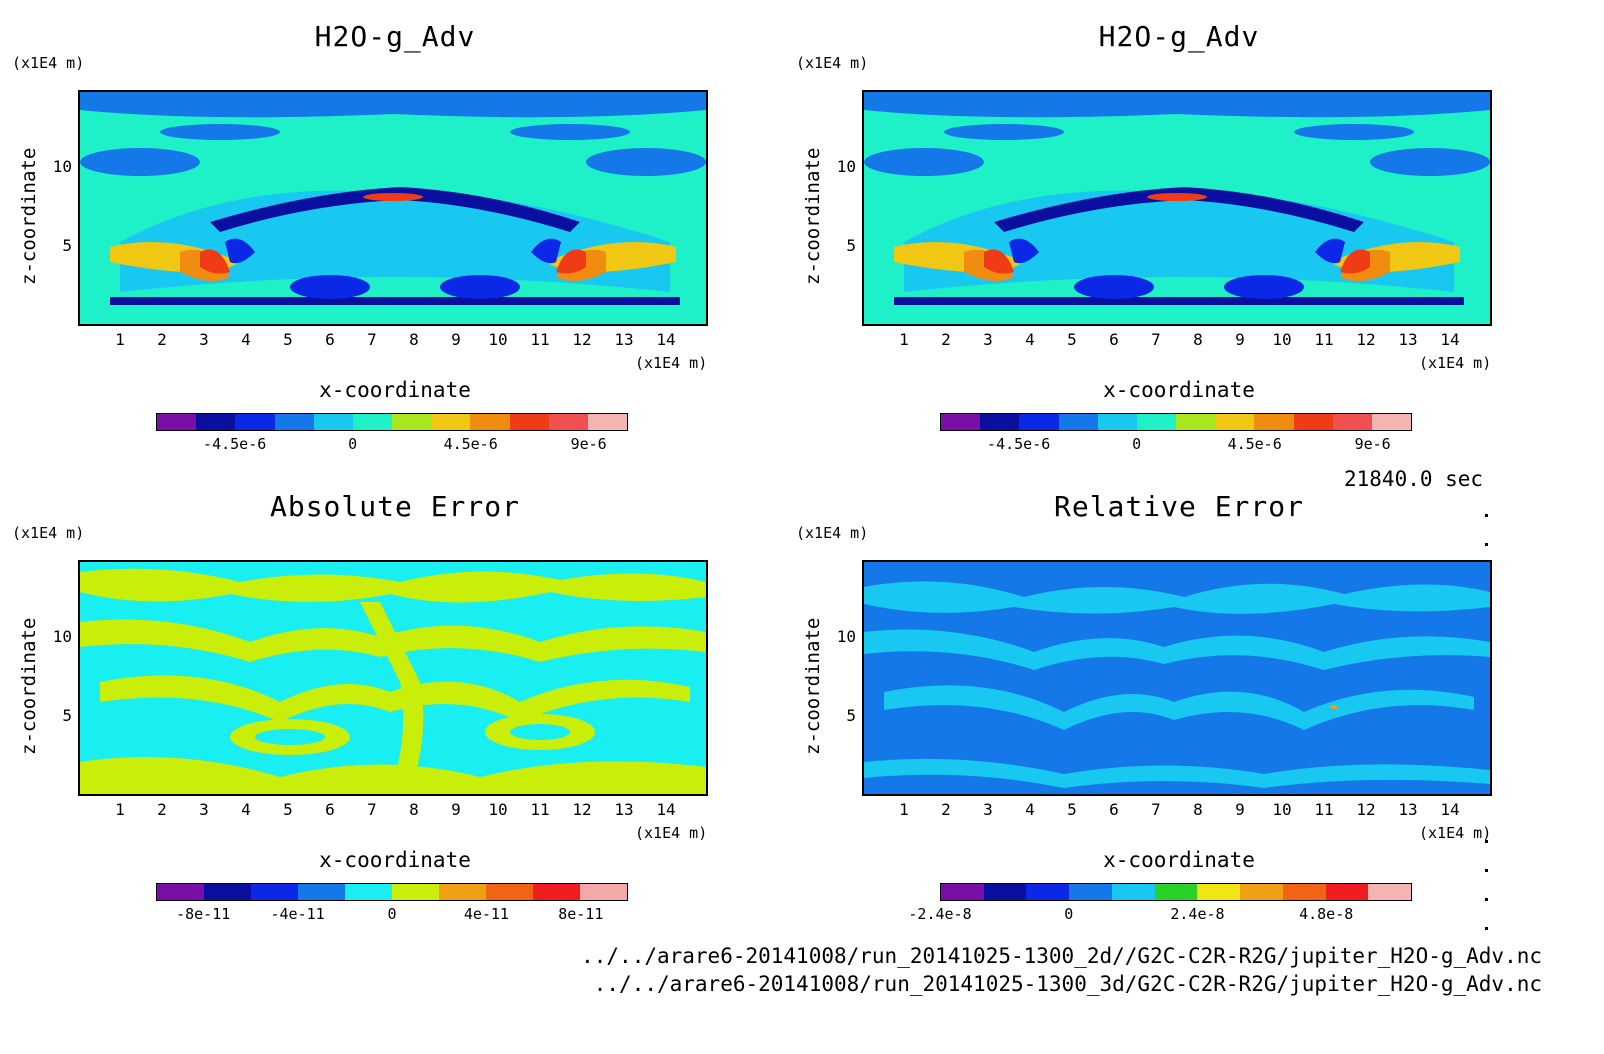 The image size is (1604, 1054). I want to click on chart-title: Absolute Error, so click(394, 506).